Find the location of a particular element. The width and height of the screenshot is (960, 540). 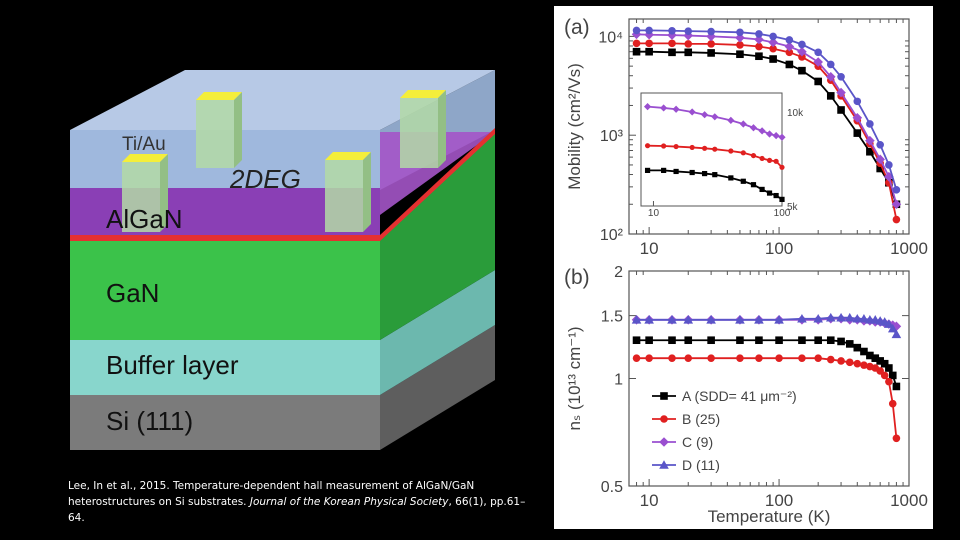

legend-label-D: D (11) is located at coordinates (701, 465).